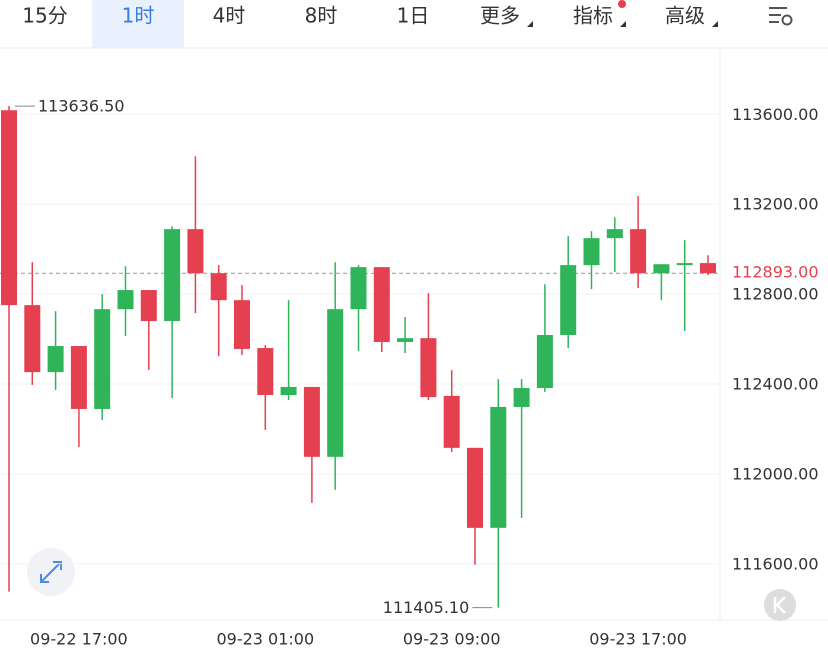 This screenshot has height=656, width=828. Describe the element at coordinates (638, 639) in the screenshot. I see `x-tick-label: 09-23 17:00` at that location.